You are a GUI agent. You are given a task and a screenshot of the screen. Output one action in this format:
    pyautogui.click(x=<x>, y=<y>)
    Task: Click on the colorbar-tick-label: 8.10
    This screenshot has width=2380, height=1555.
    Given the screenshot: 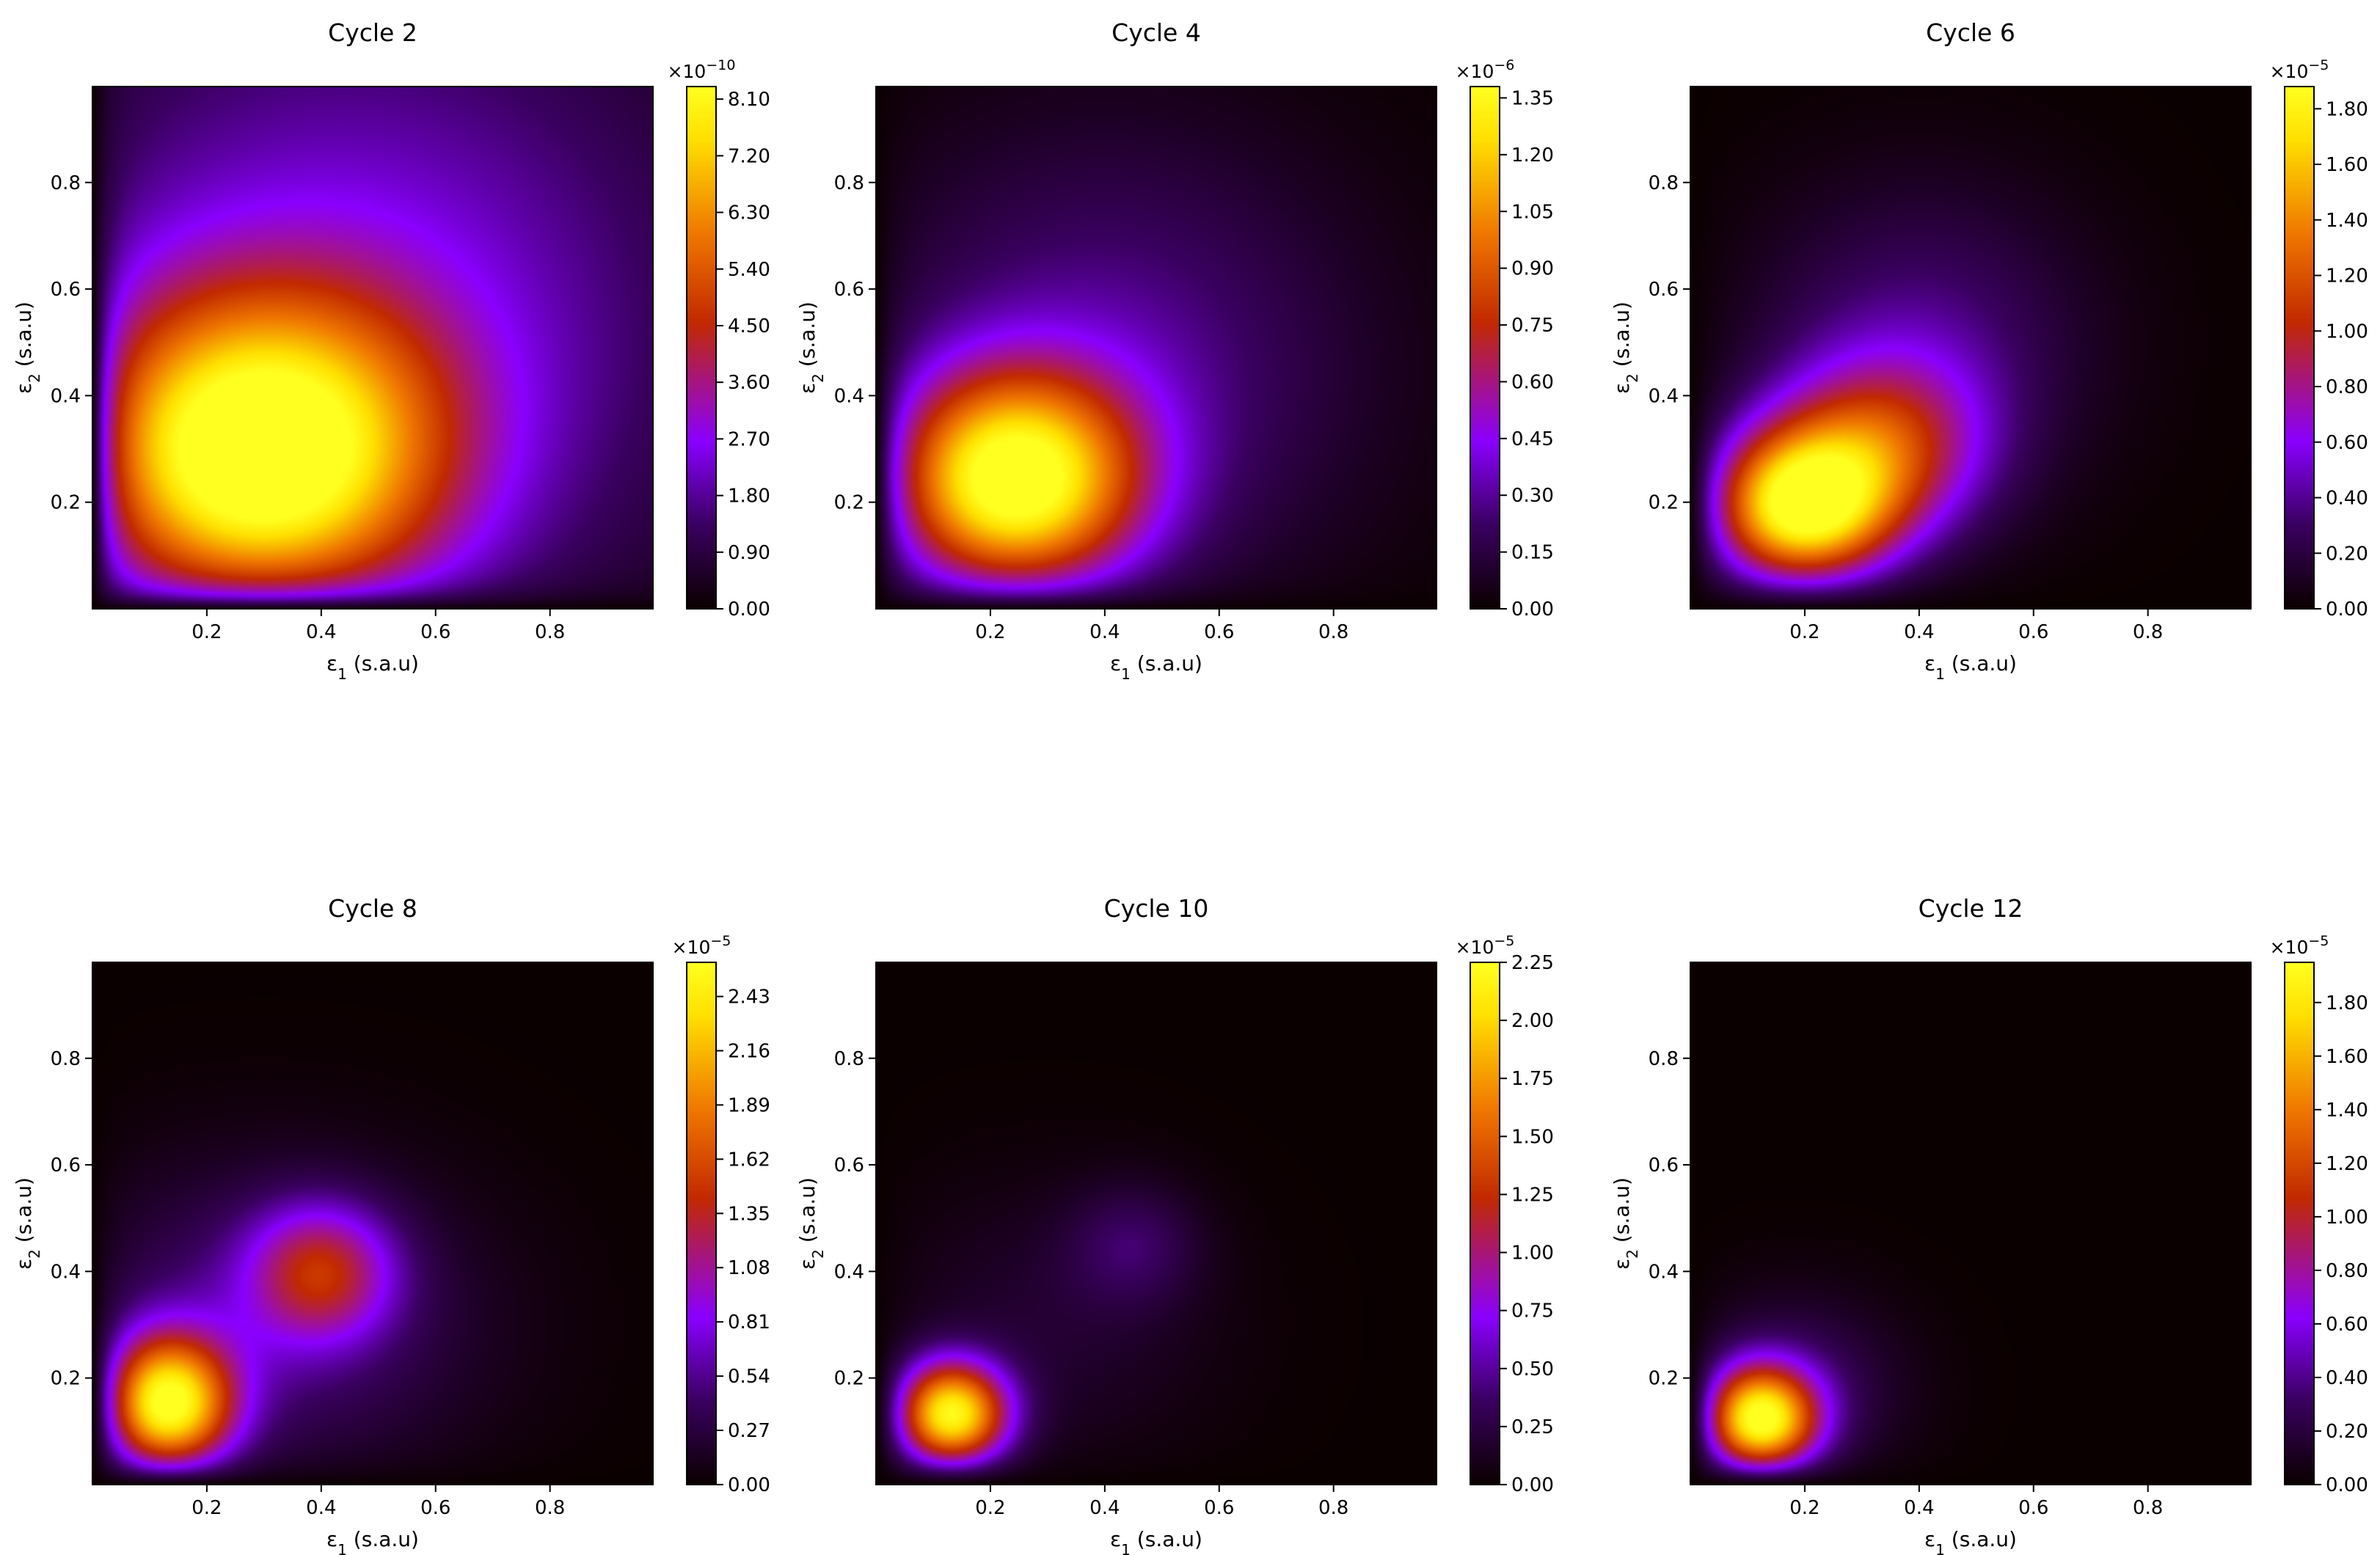 What is the action you would take?
    pyautogui.click(x=749, y=100)
    